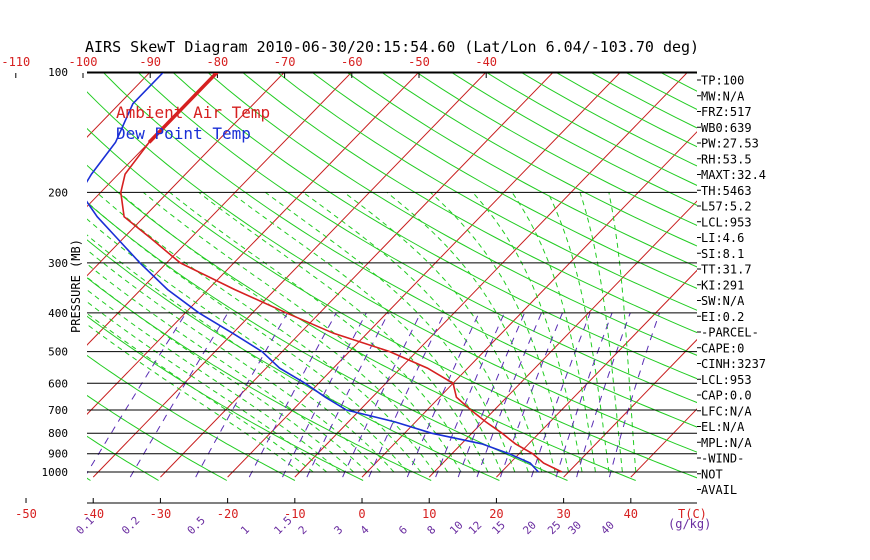 This screenshot has width=870, height=560. Describe the element at coordinates (733, 175) in the screenshot. I see `index-item: MAXT:32.4` at that location.